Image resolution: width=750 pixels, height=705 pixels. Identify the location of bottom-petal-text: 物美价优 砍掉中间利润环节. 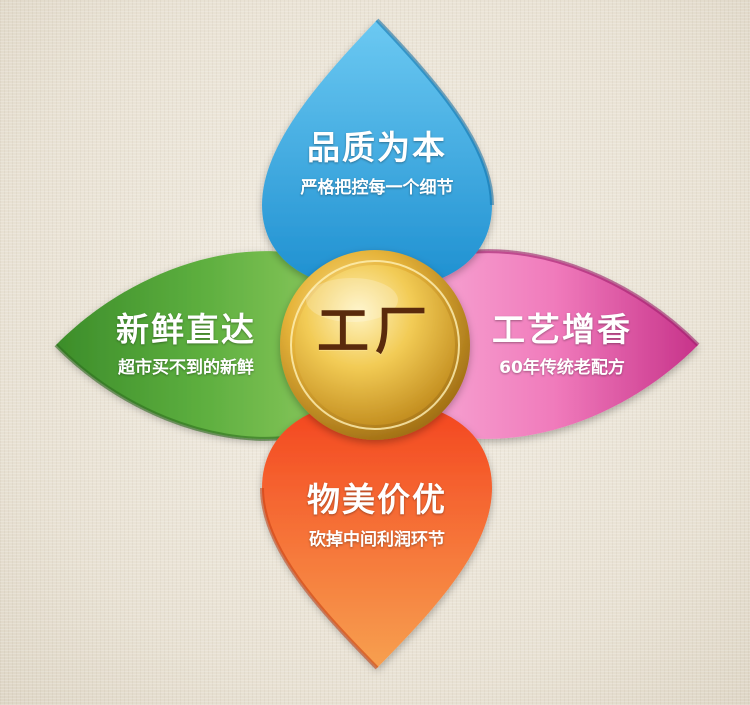
(377, 516).